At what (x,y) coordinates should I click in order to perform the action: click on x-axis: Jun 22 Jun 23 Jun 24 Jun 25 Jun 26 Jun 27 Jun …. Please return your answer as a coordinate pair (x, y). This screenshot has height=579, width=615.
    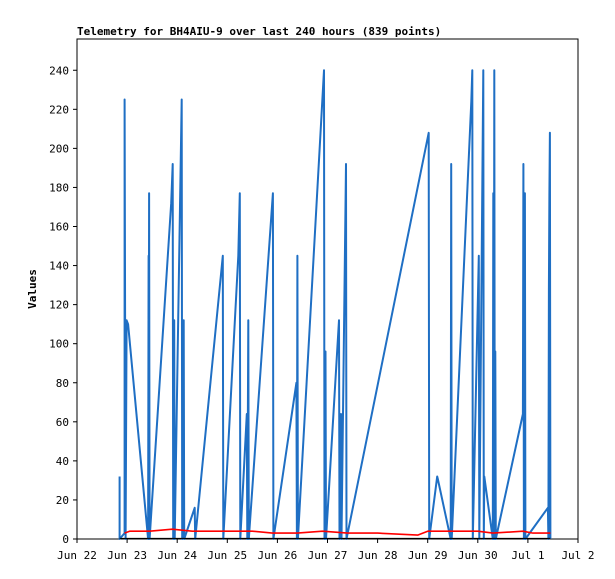
    Looking at the image, I should click on (326, 550).